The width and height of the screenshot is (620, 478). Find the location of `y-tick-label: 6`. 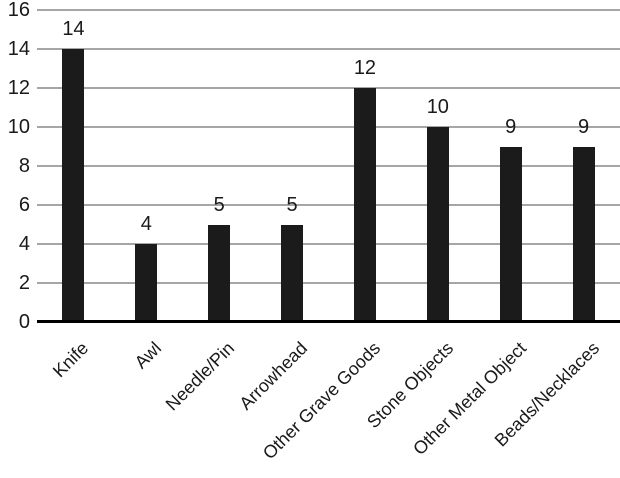

y-tick-label: 6 is located at coordinates (24, 205).